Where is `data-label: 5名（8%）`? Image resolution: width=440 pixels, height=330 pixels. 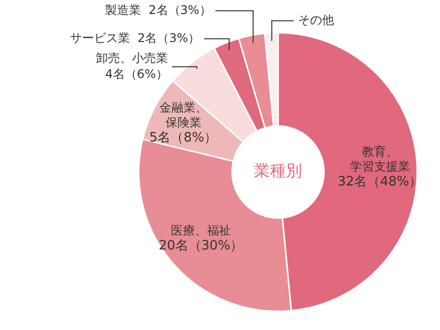 data-label: 5名（8%） is located at coordinates (183, 138).